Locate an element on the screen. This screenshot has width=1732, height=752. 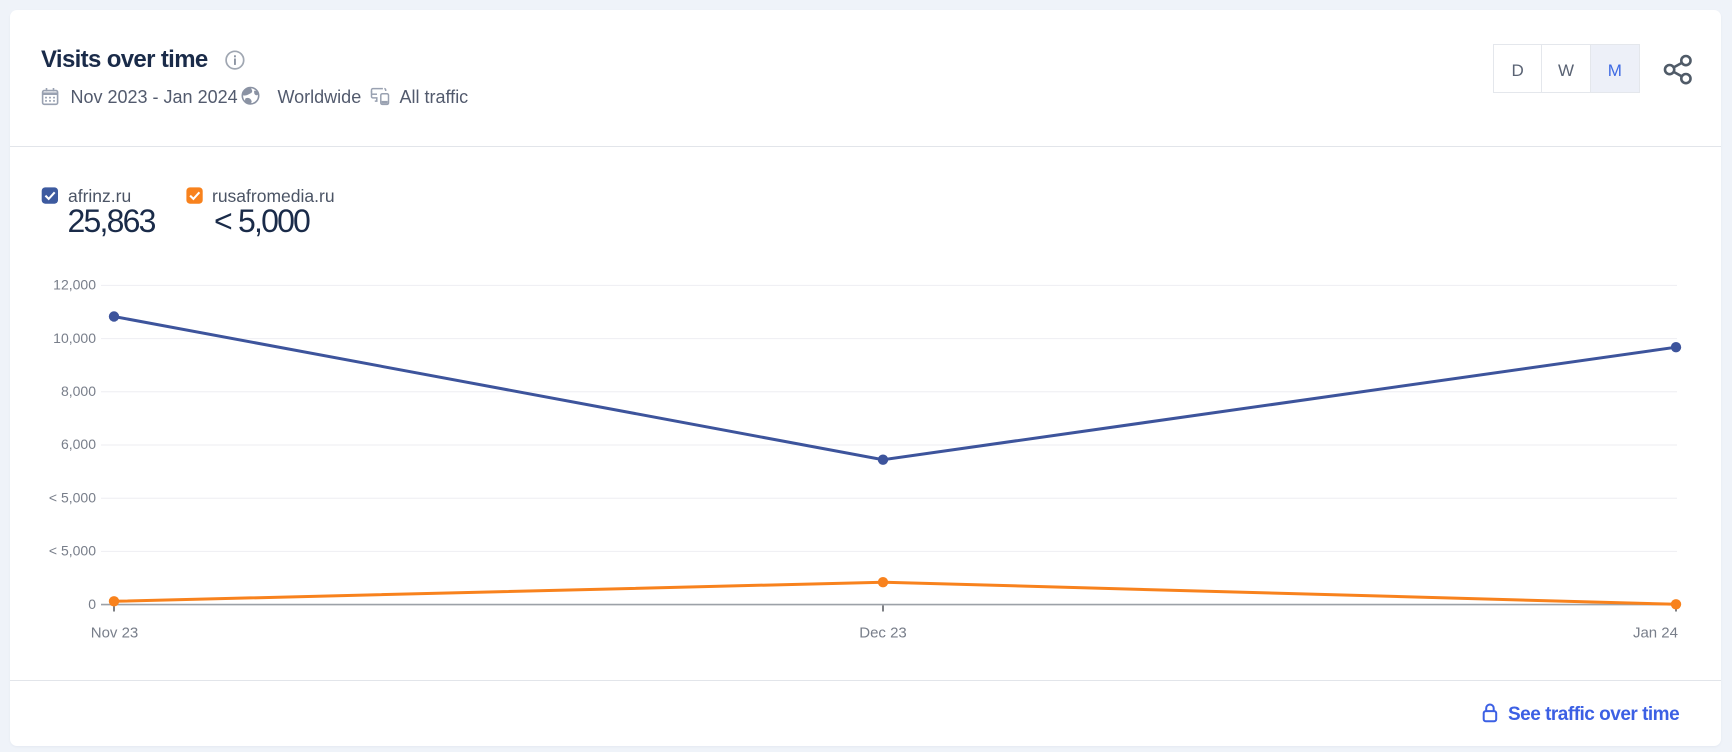
svg-text: 0 is located at coordinates (92, 604).